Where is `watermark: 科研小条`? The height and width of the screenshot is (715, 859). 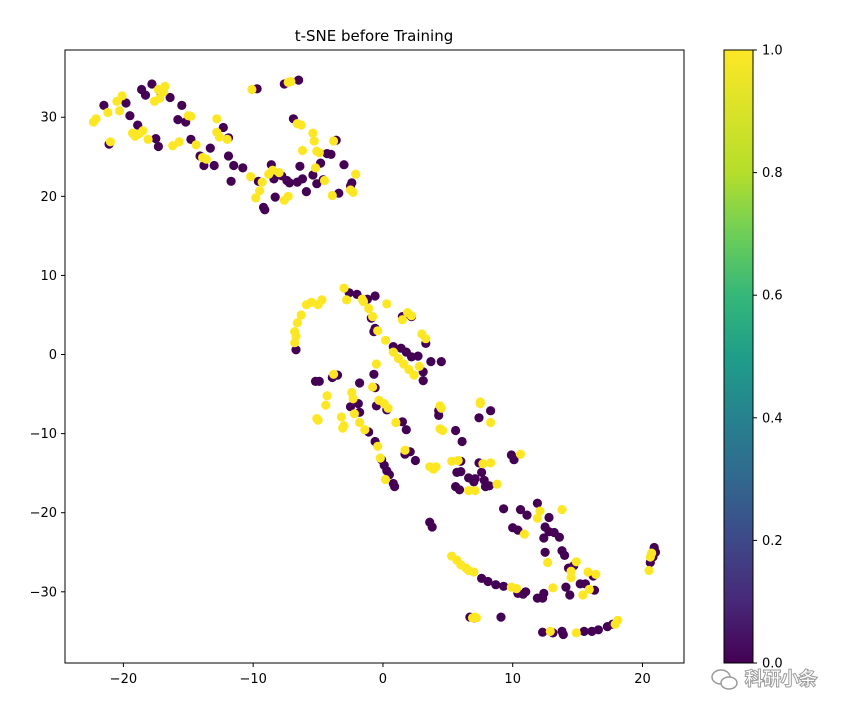 watermark: 科研小条 is located at coordinates (764, 679).